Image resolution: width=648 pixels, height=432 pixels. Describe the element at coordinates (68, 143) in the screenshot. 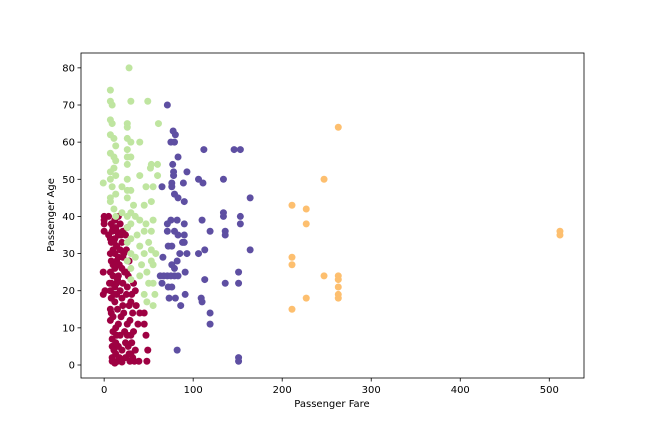

I see `y-tick-label: 60` at that location.